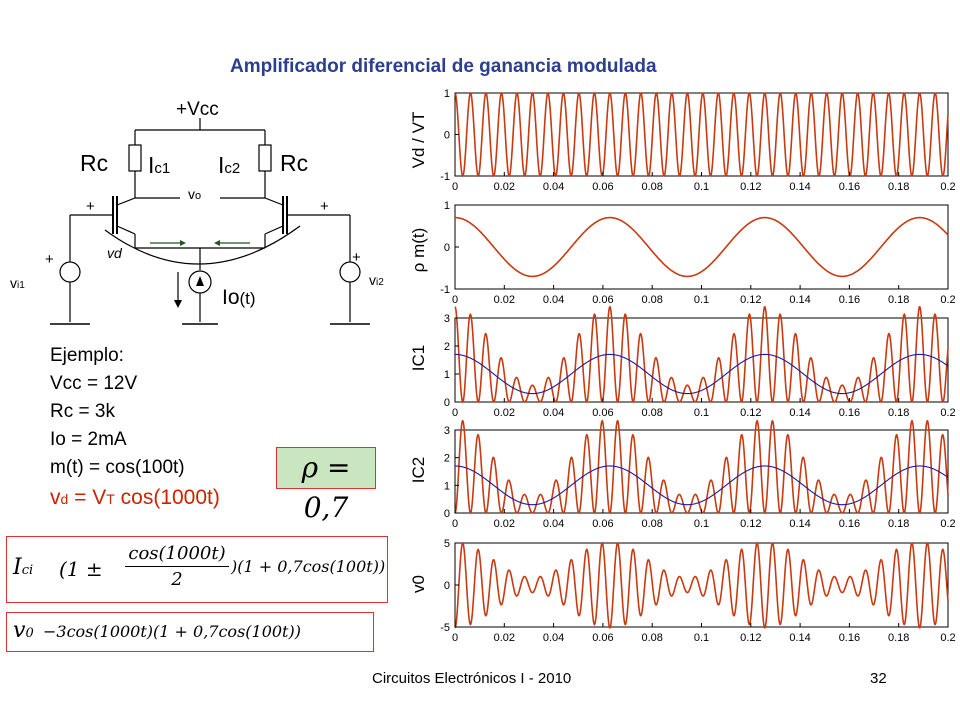 Image resolution: width=960 pixels, height=720 pixels. What do you see at coordinates (418, 250) in the screenshot?
I see `plot2-ylabel: ρ m(t)` at bounding box center [418, 250].